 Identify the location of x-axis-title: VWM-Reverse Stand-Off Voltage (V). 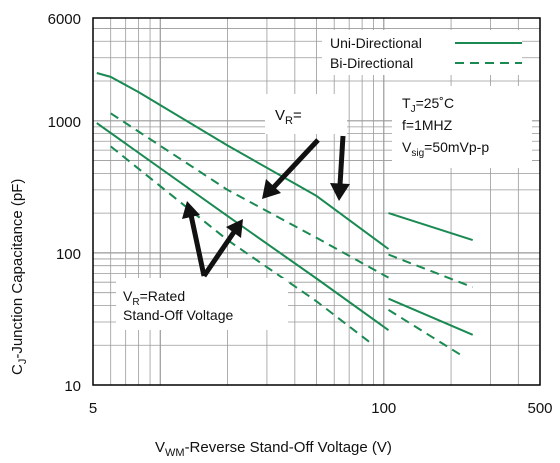
(273, 449).